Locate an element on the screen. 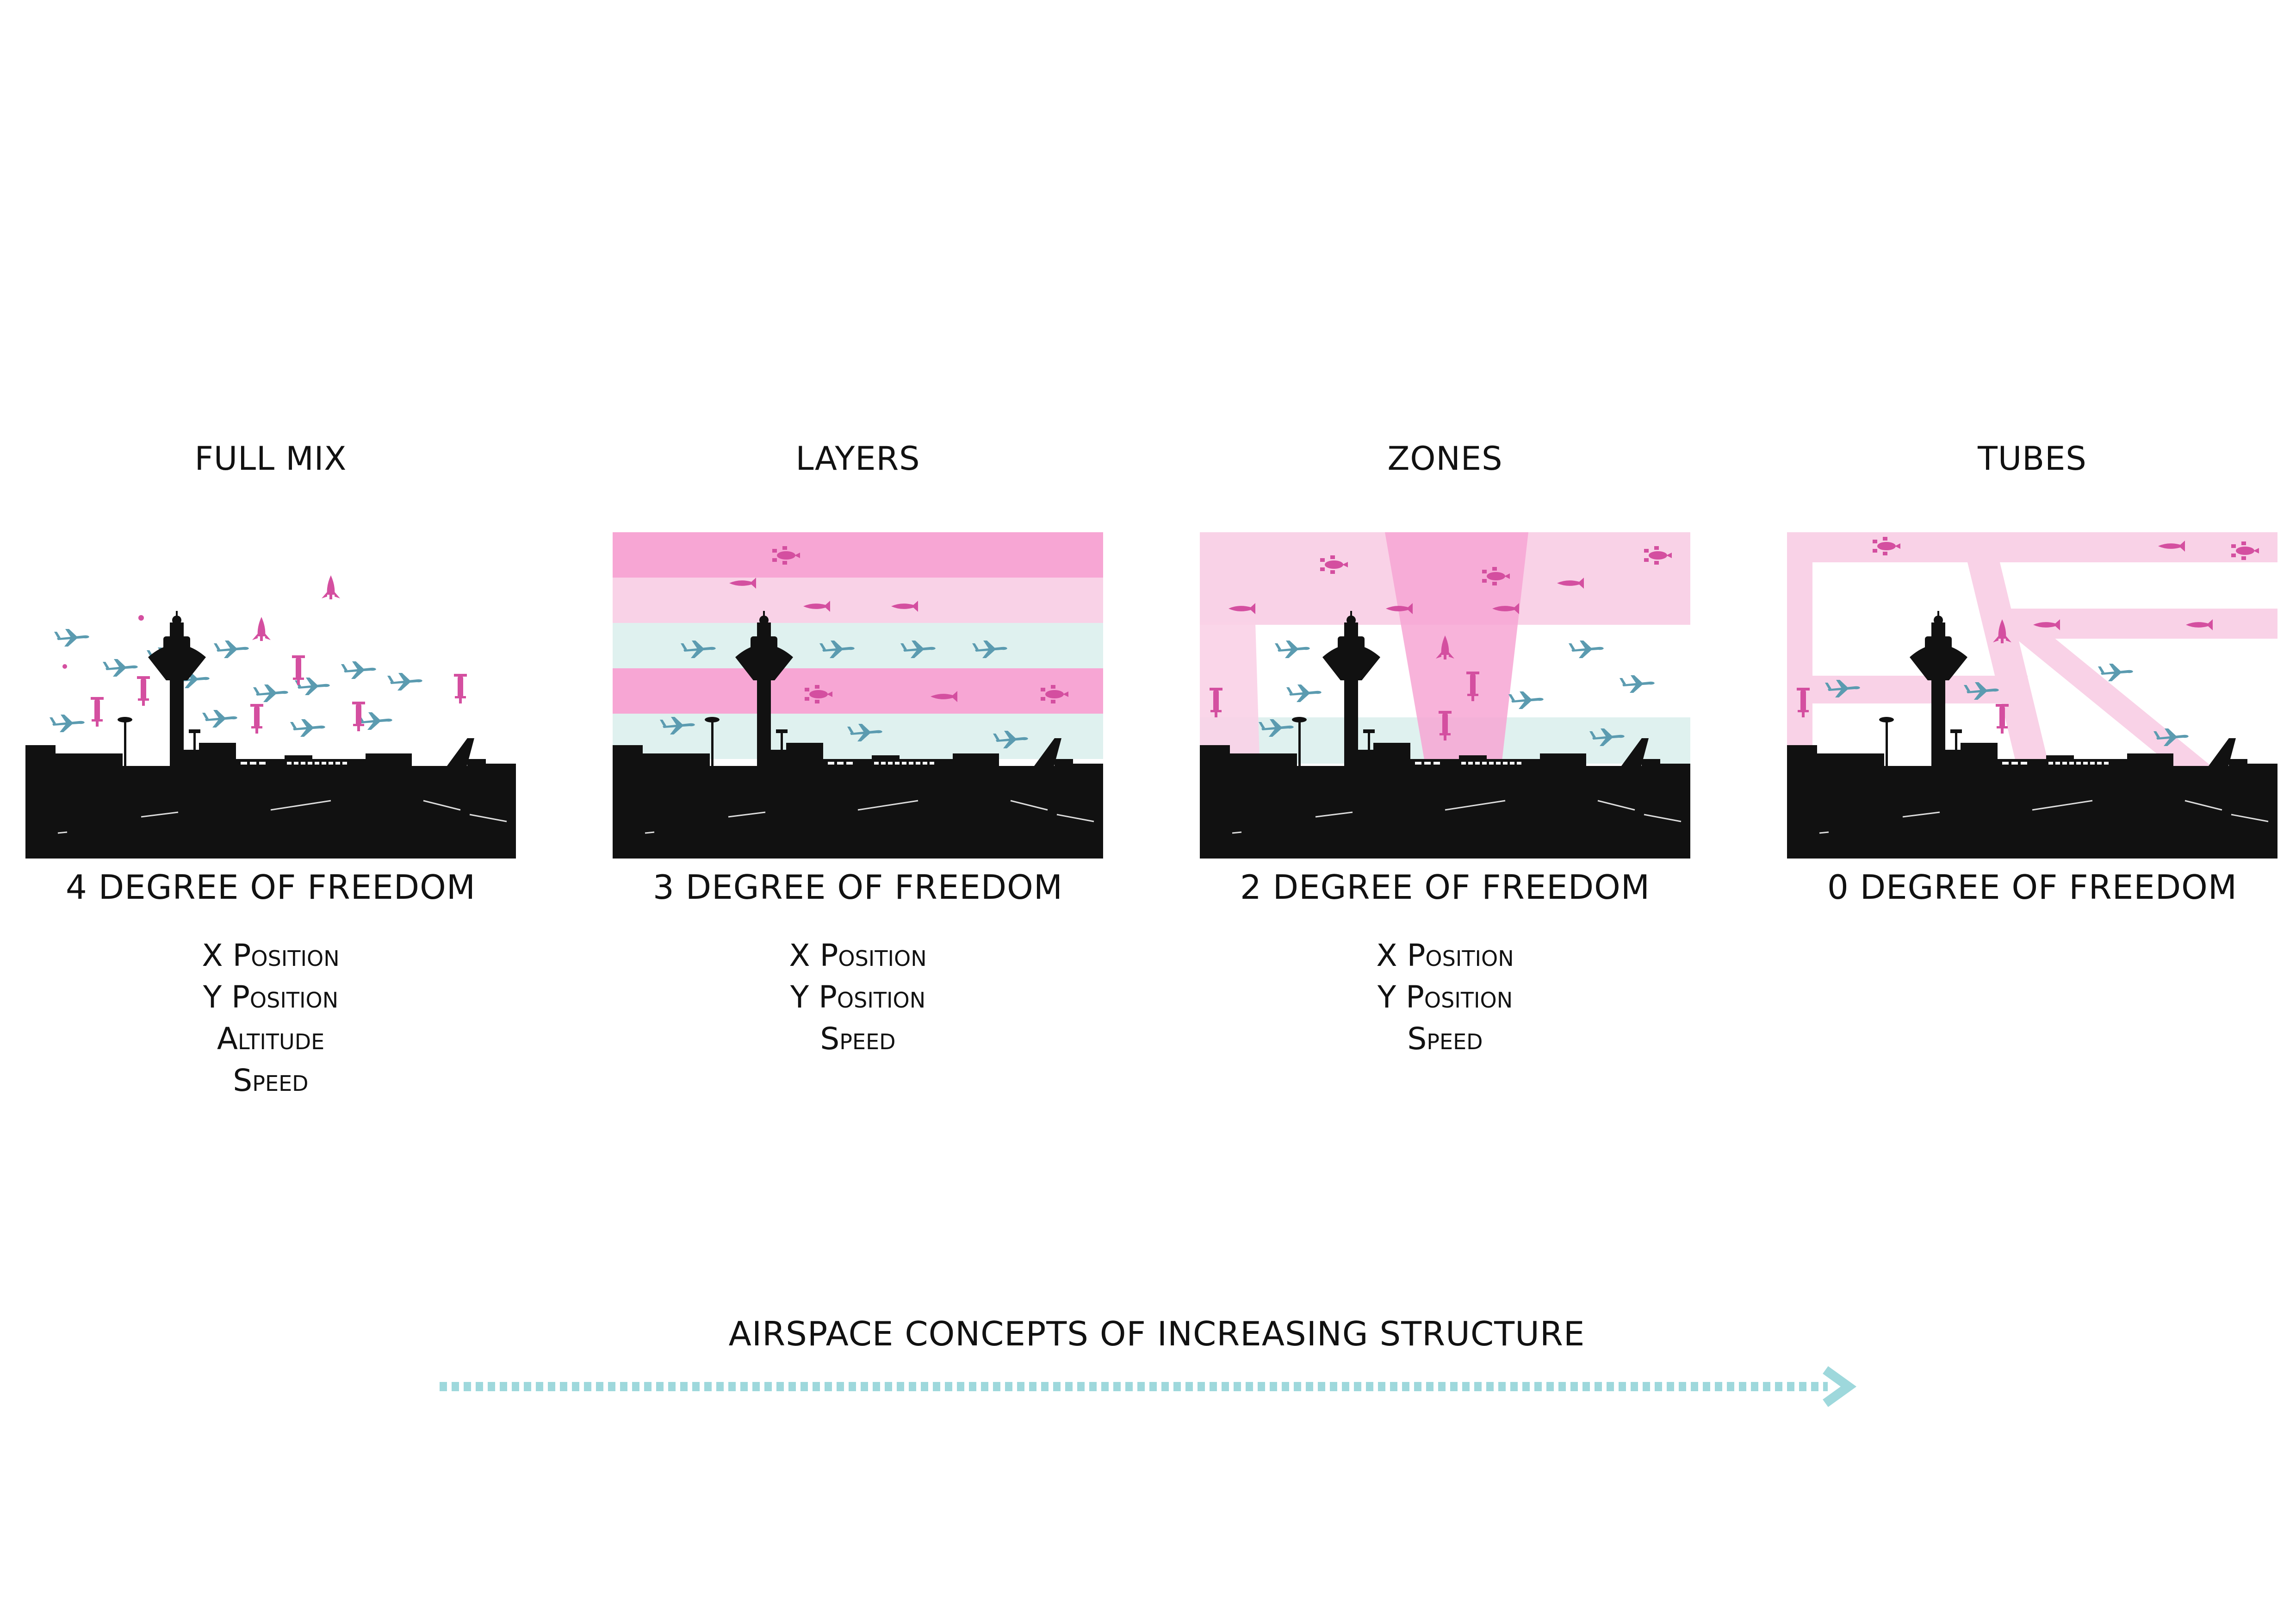  degree-of-freedom-label: 2 DEGREE OF FREEDOM is located at coordinates (1445, 887).